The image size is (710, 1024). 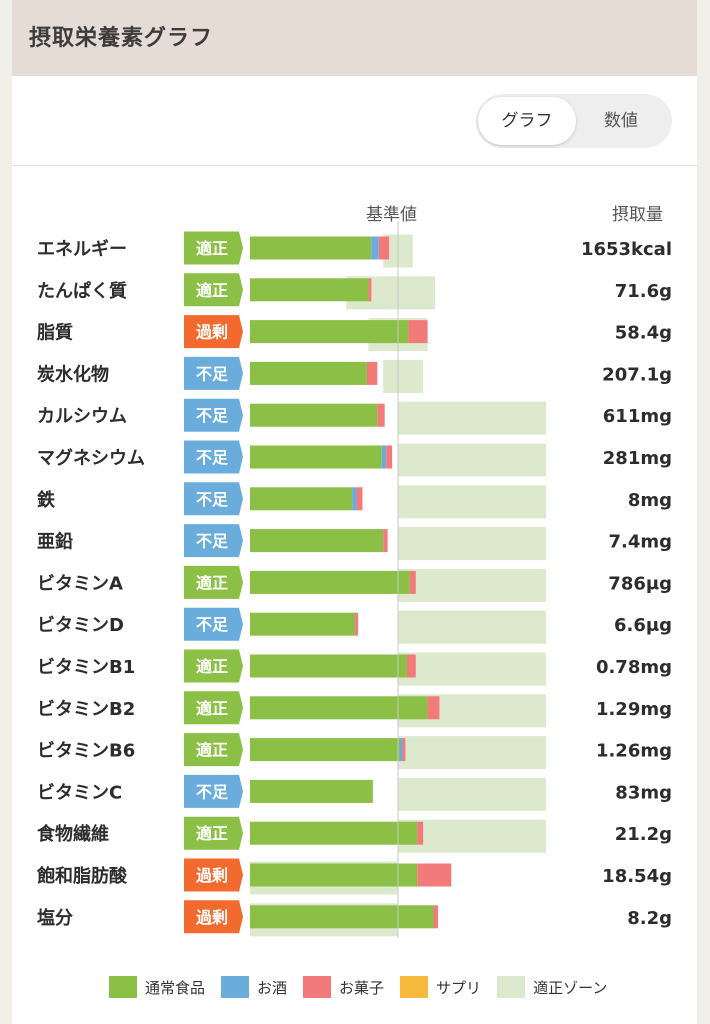 What do you see at coordinates (643, 834) in the screenshot?
I see `intake-value: 21.2g` at bounding box center [643, 834].